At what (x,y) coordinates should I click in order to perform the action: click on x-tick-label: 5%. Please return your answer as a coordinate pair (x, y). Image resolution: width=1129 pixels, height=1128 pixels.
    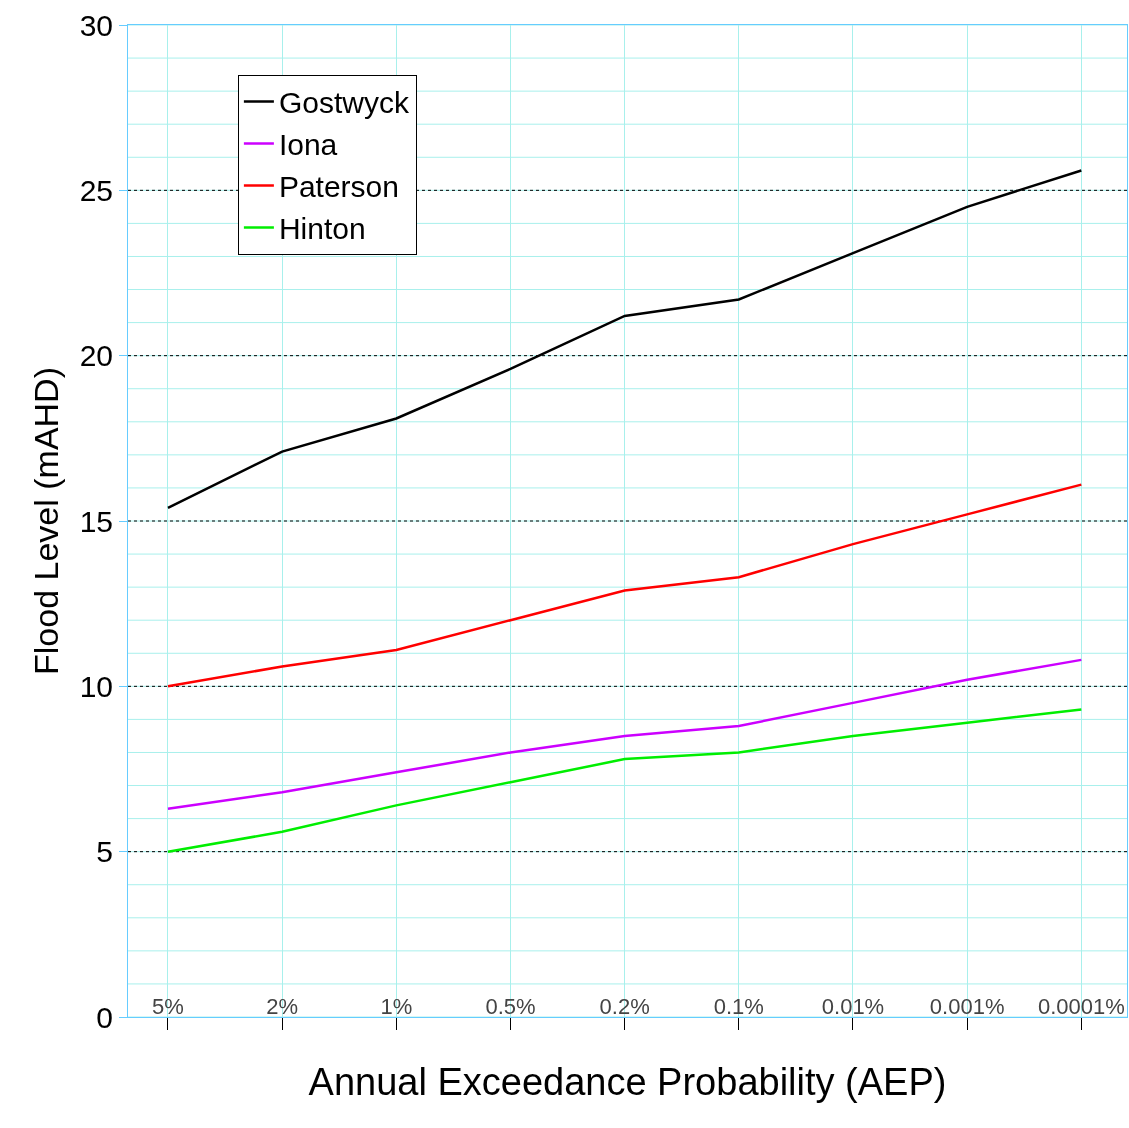
    Looking at the image, I should click on (168, 1006).